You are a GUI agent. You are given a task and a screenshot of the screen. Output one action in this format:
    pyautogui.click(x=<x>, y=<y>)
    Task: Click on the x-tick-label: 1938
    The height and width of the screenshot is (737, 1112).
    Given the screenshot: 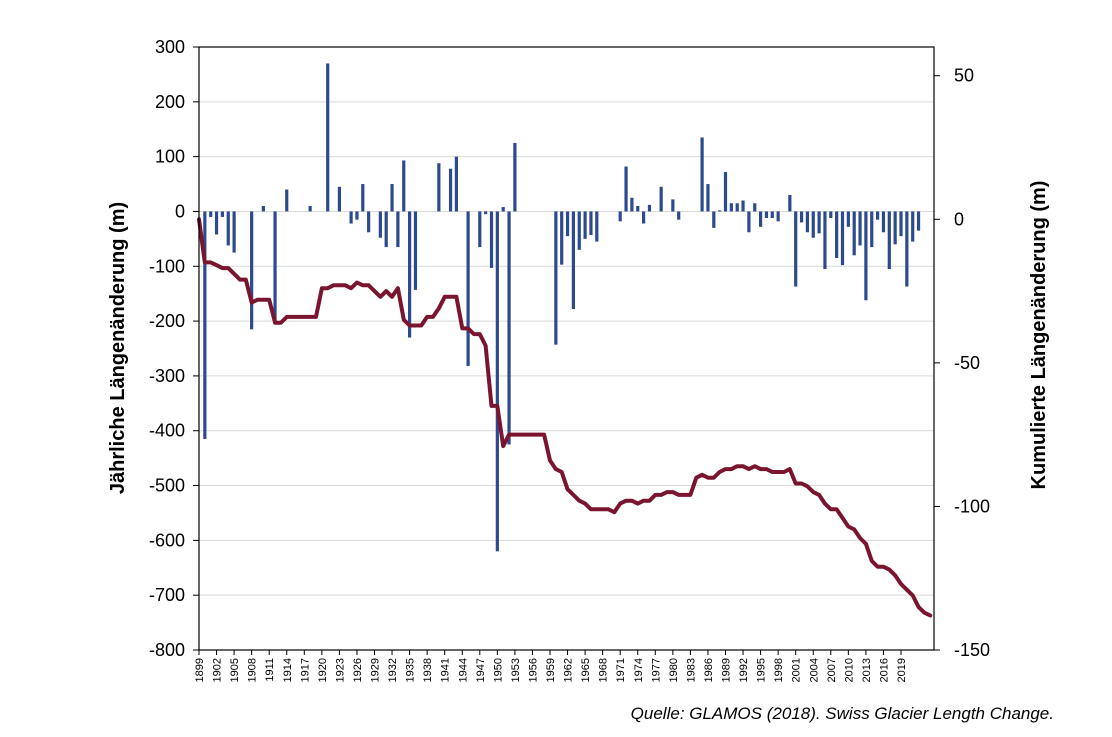 What is the action you would take?
    pyautogui.click(x=428, y=670)
    